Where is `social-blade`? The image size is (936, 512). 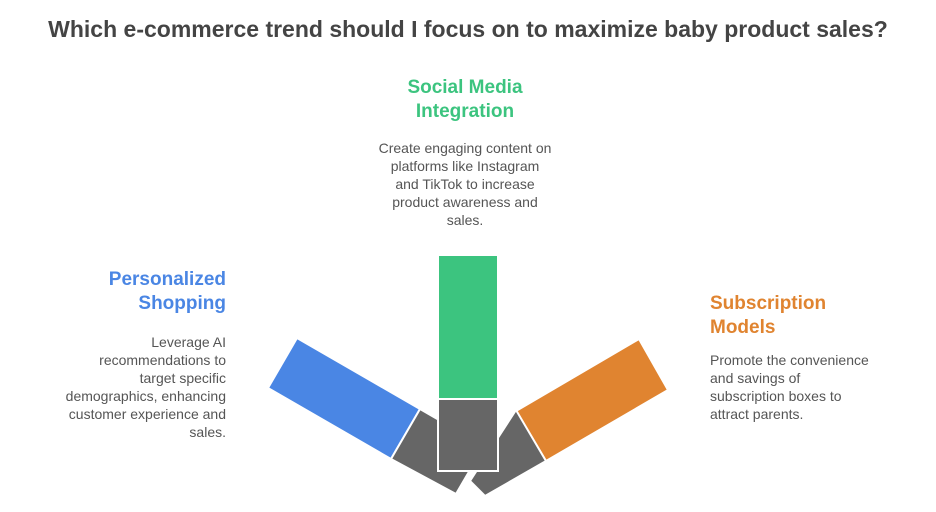
social-blade is located at coordinates (468, 363).